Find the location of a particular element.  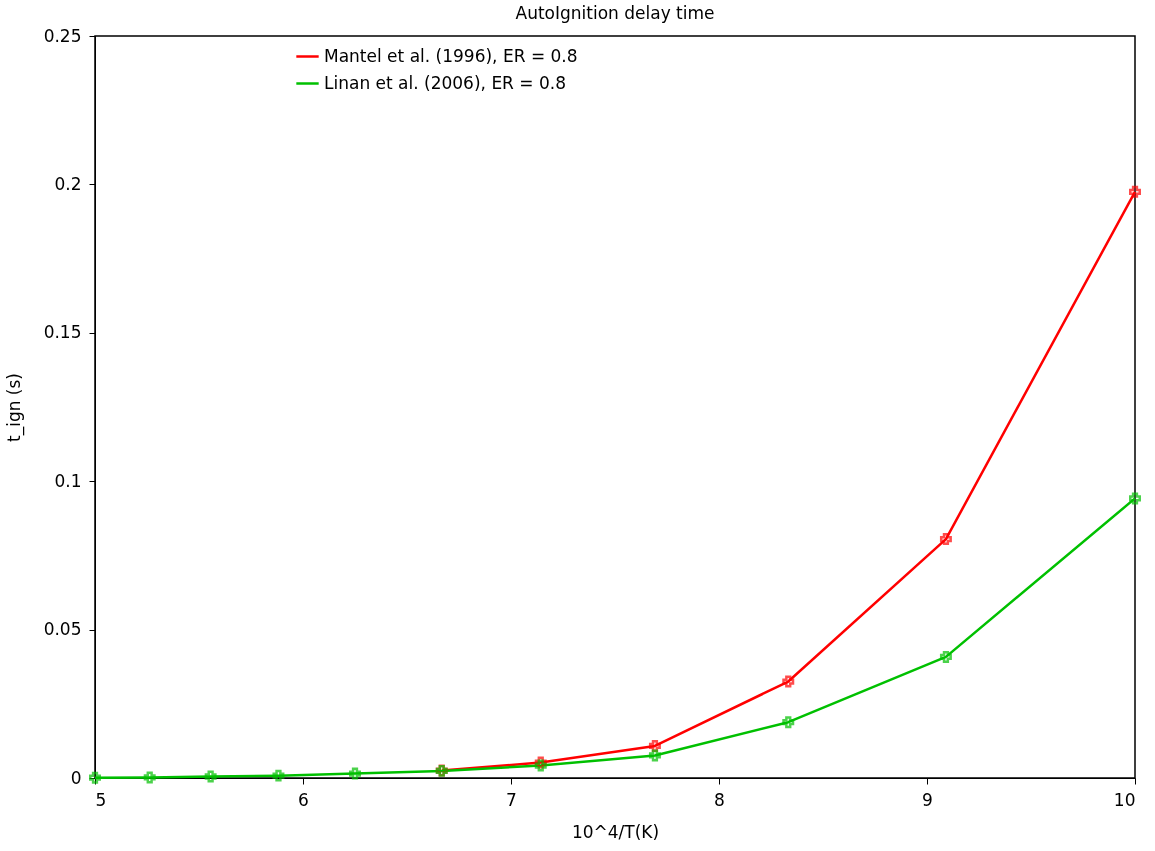

legend-label: Linan et al. (2006), ER = 0.8 is located at coordinates (445, 82).